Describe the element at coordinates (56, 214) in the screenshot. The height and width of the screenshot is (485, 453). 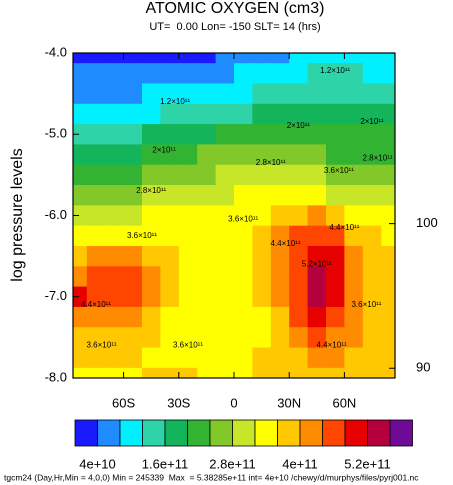
I see `y-tick-label: -6.0` at that location.